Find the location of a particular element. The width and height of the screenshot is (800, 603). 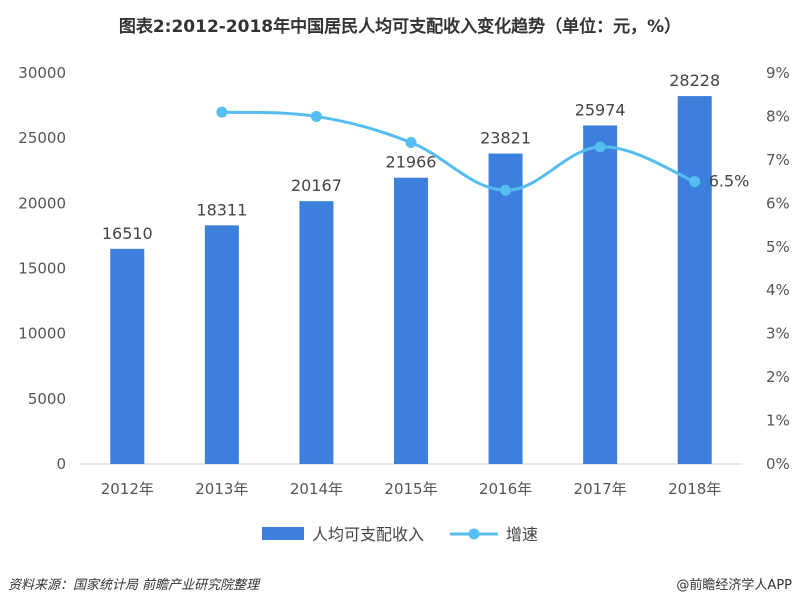

bar-data-label: 18311 is located at coordinates (221, 209).